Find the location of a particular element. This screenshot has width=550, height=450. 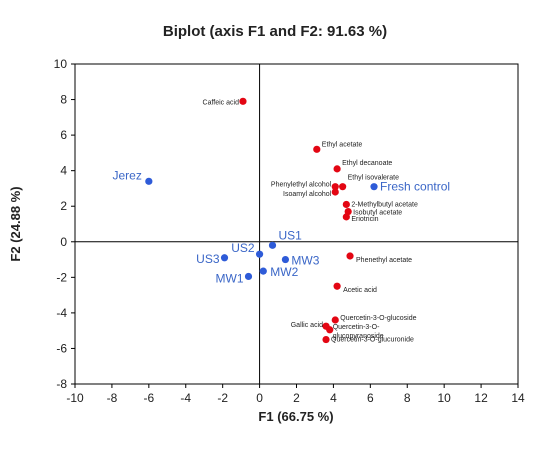

x-tick-label: 6 is located at coordinates (370, 398).